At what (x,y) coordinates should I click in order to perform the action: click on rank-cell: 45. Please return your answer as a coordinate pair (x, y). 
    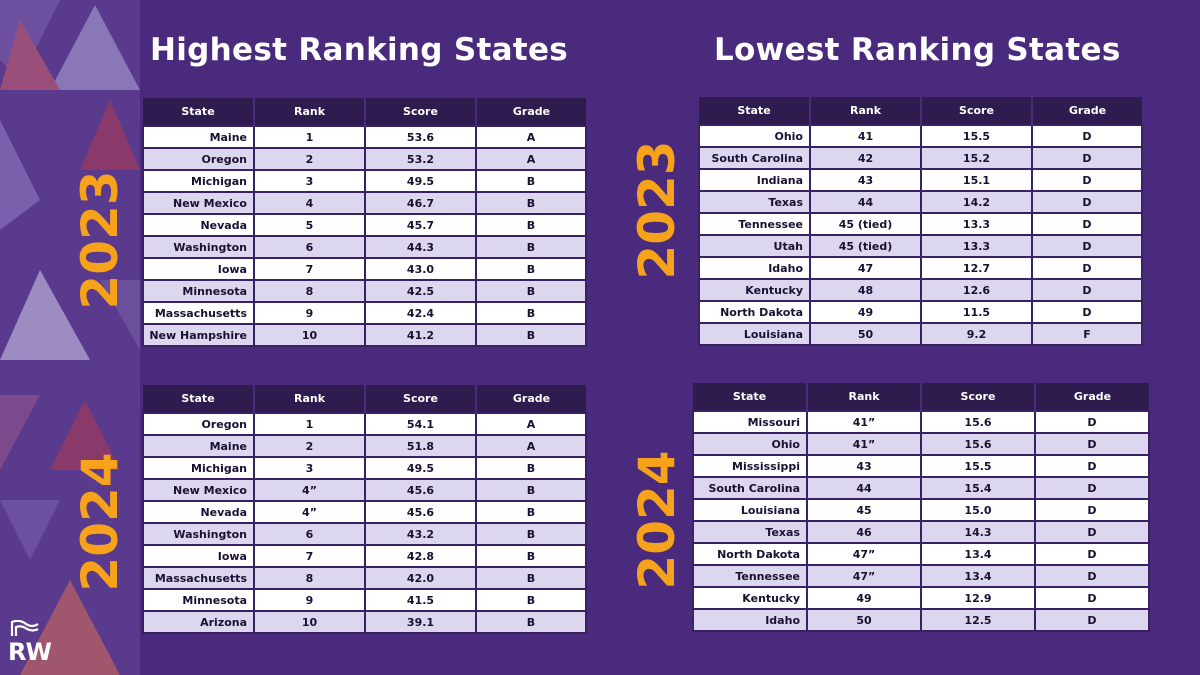
    Looking at the image, I should click on (864, 510).